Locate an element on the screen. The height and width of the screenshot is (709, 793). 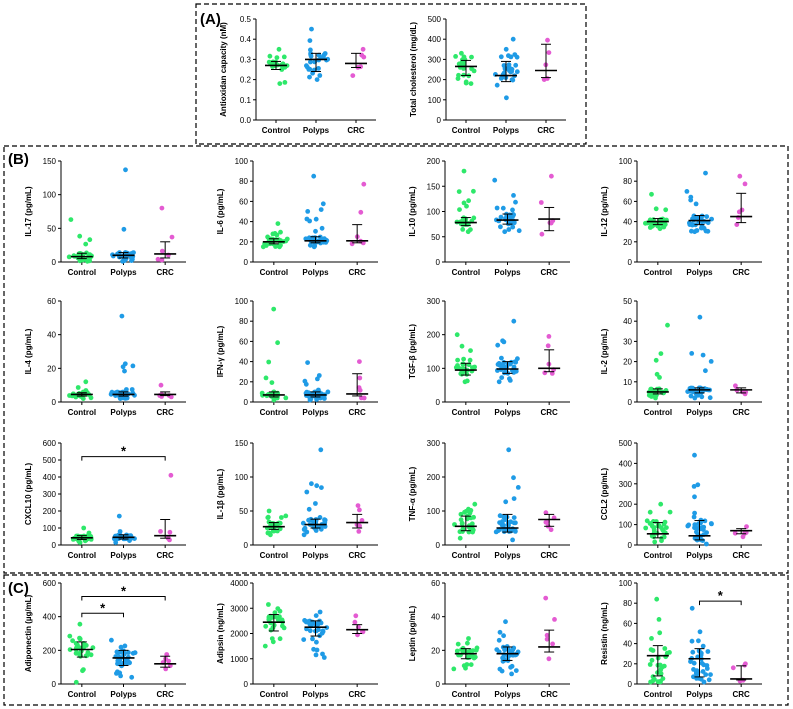
y-axis-label: CCL2 (pg/mL) is located at coordinates (604, 493).